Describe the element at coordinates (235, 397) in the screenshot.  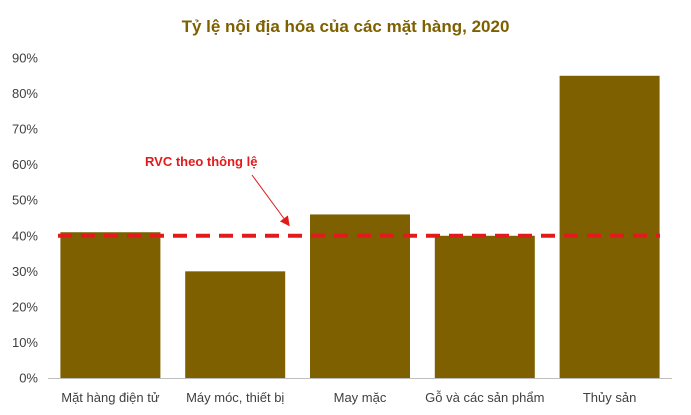
I see `x-tick-label: Máy móc, thiết bị` at that location.